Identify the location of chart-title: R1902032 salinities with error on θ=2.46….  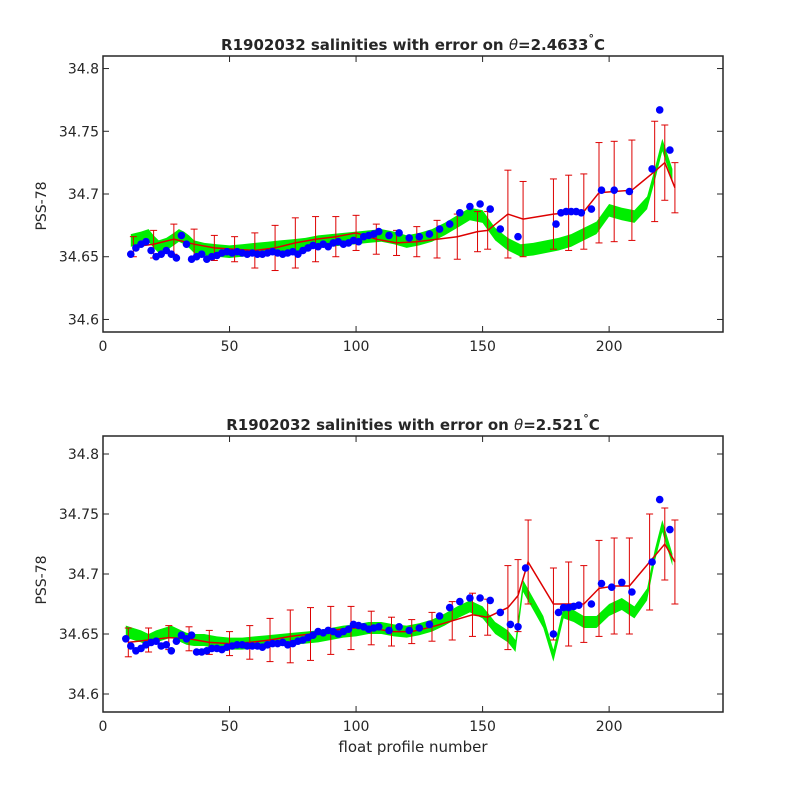
(413, 43).